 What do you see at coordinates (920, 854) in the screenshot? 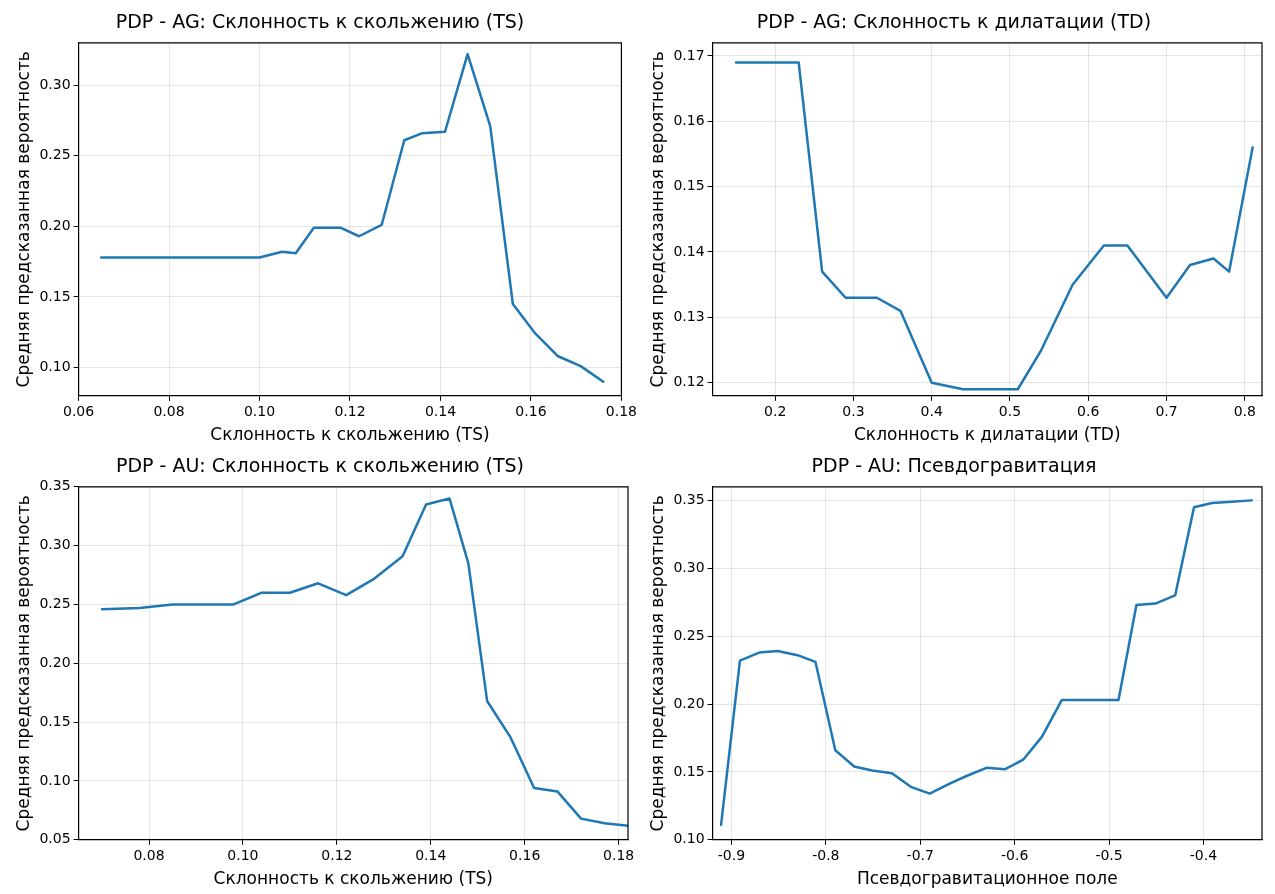
I see `x-tick-label: -0.7` at bounding box center [920, 854].